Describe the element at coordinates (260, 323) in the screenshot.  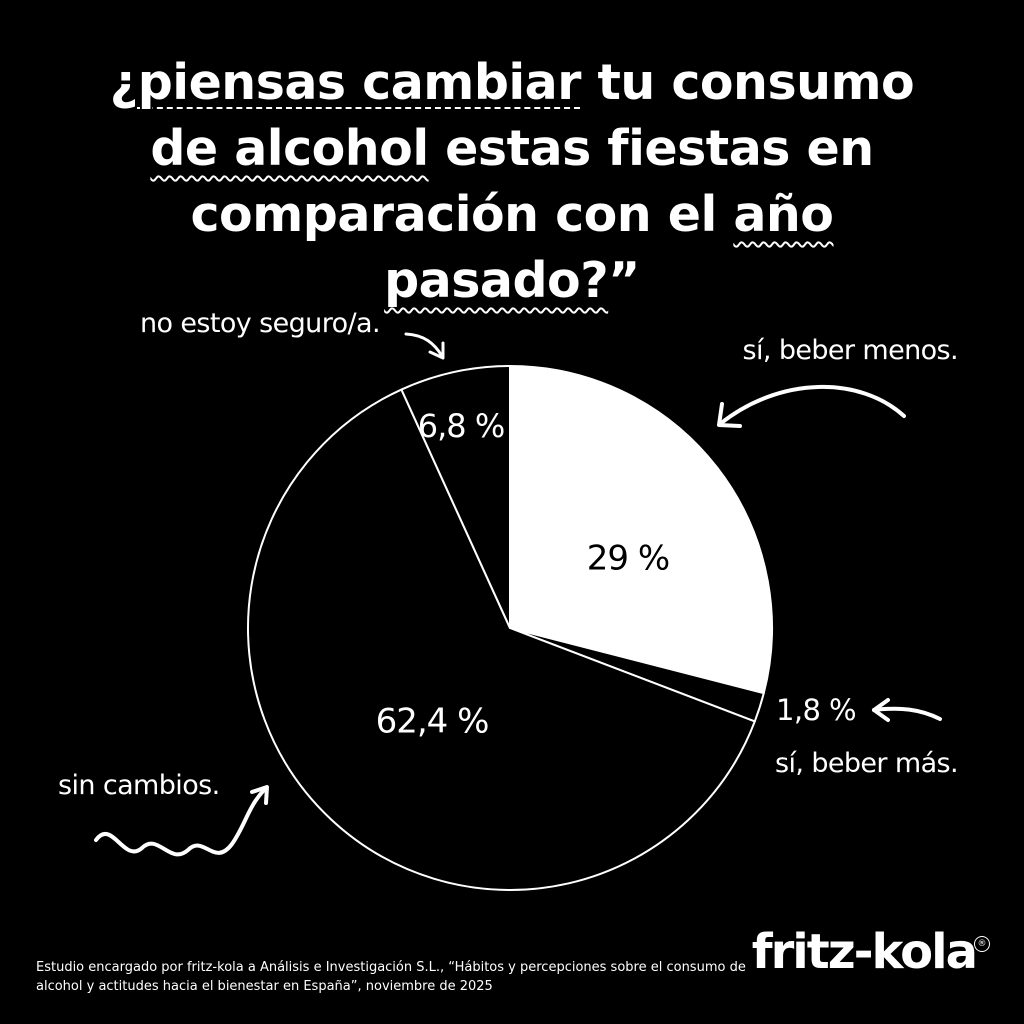
I see `callout-not-sure: no estoy seguro/a.` at that location.